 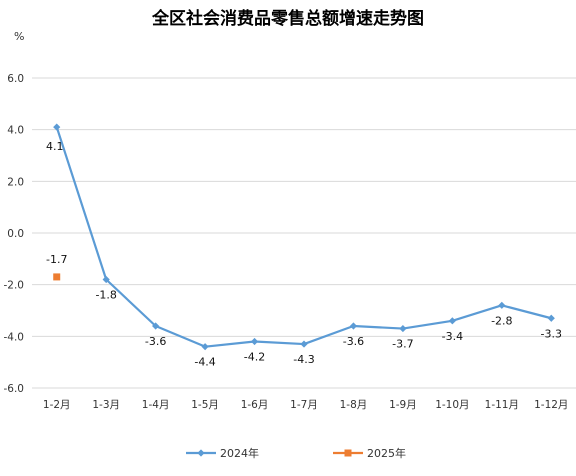 I want to click on data-label: -2.8, so click(x=501, y=320).